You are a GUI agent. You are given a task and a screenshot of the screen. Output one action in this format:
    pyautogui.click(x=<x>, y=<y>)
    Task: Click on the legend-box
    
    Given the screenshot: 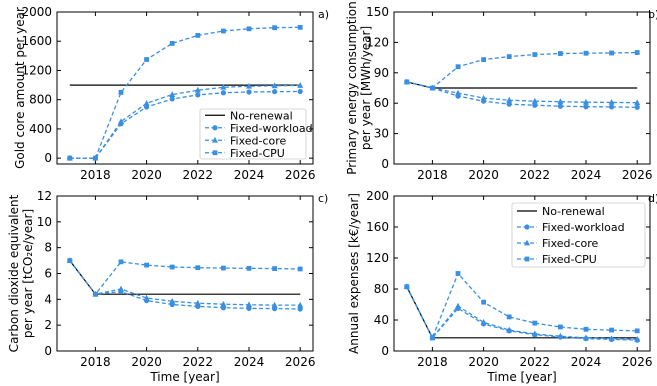 What is the action you would take?
    pyautogui.click(x=253, y=134)
    